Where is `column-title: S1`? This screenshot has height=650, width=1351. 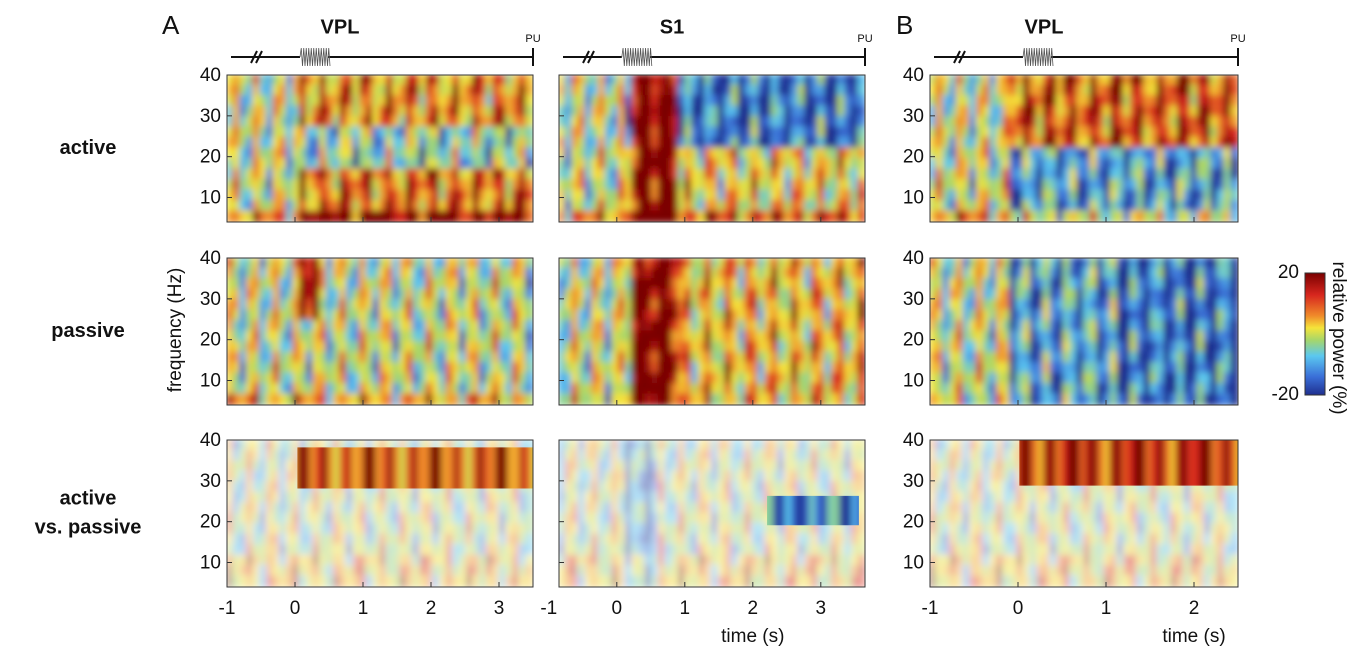
column-title: S1 is located at coordinates (672, 27).